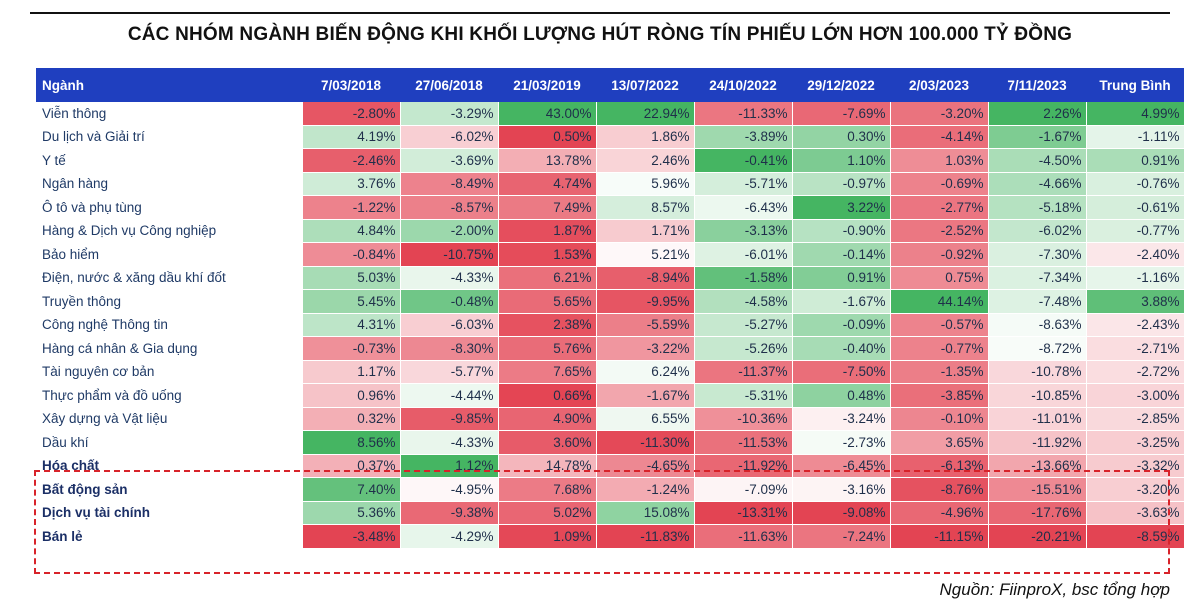 The width and height of the screenshot is (1200, 610). Describe the element at coordinates (939, 466) in the screenshot. I see `value-cell: -6.13%` at that location.